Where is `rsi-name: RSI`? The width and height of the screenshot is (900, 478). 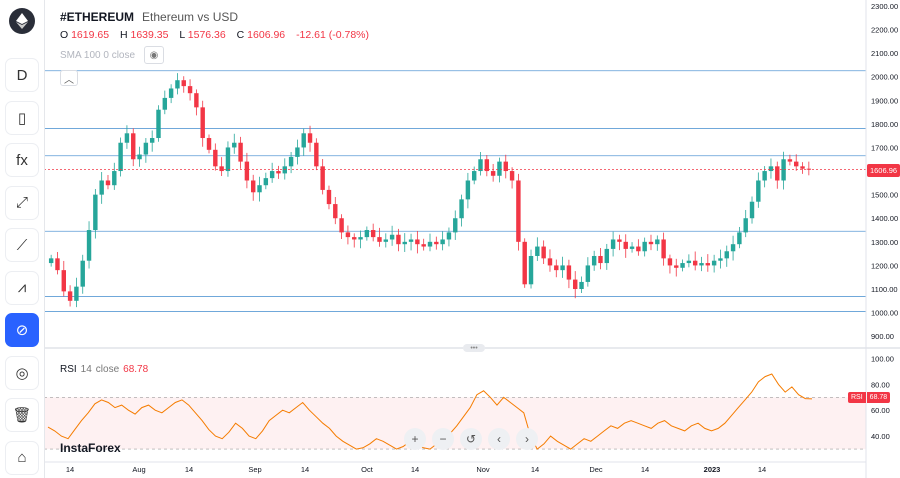 rsi-name: RSI is located at coordinates (68, 369).